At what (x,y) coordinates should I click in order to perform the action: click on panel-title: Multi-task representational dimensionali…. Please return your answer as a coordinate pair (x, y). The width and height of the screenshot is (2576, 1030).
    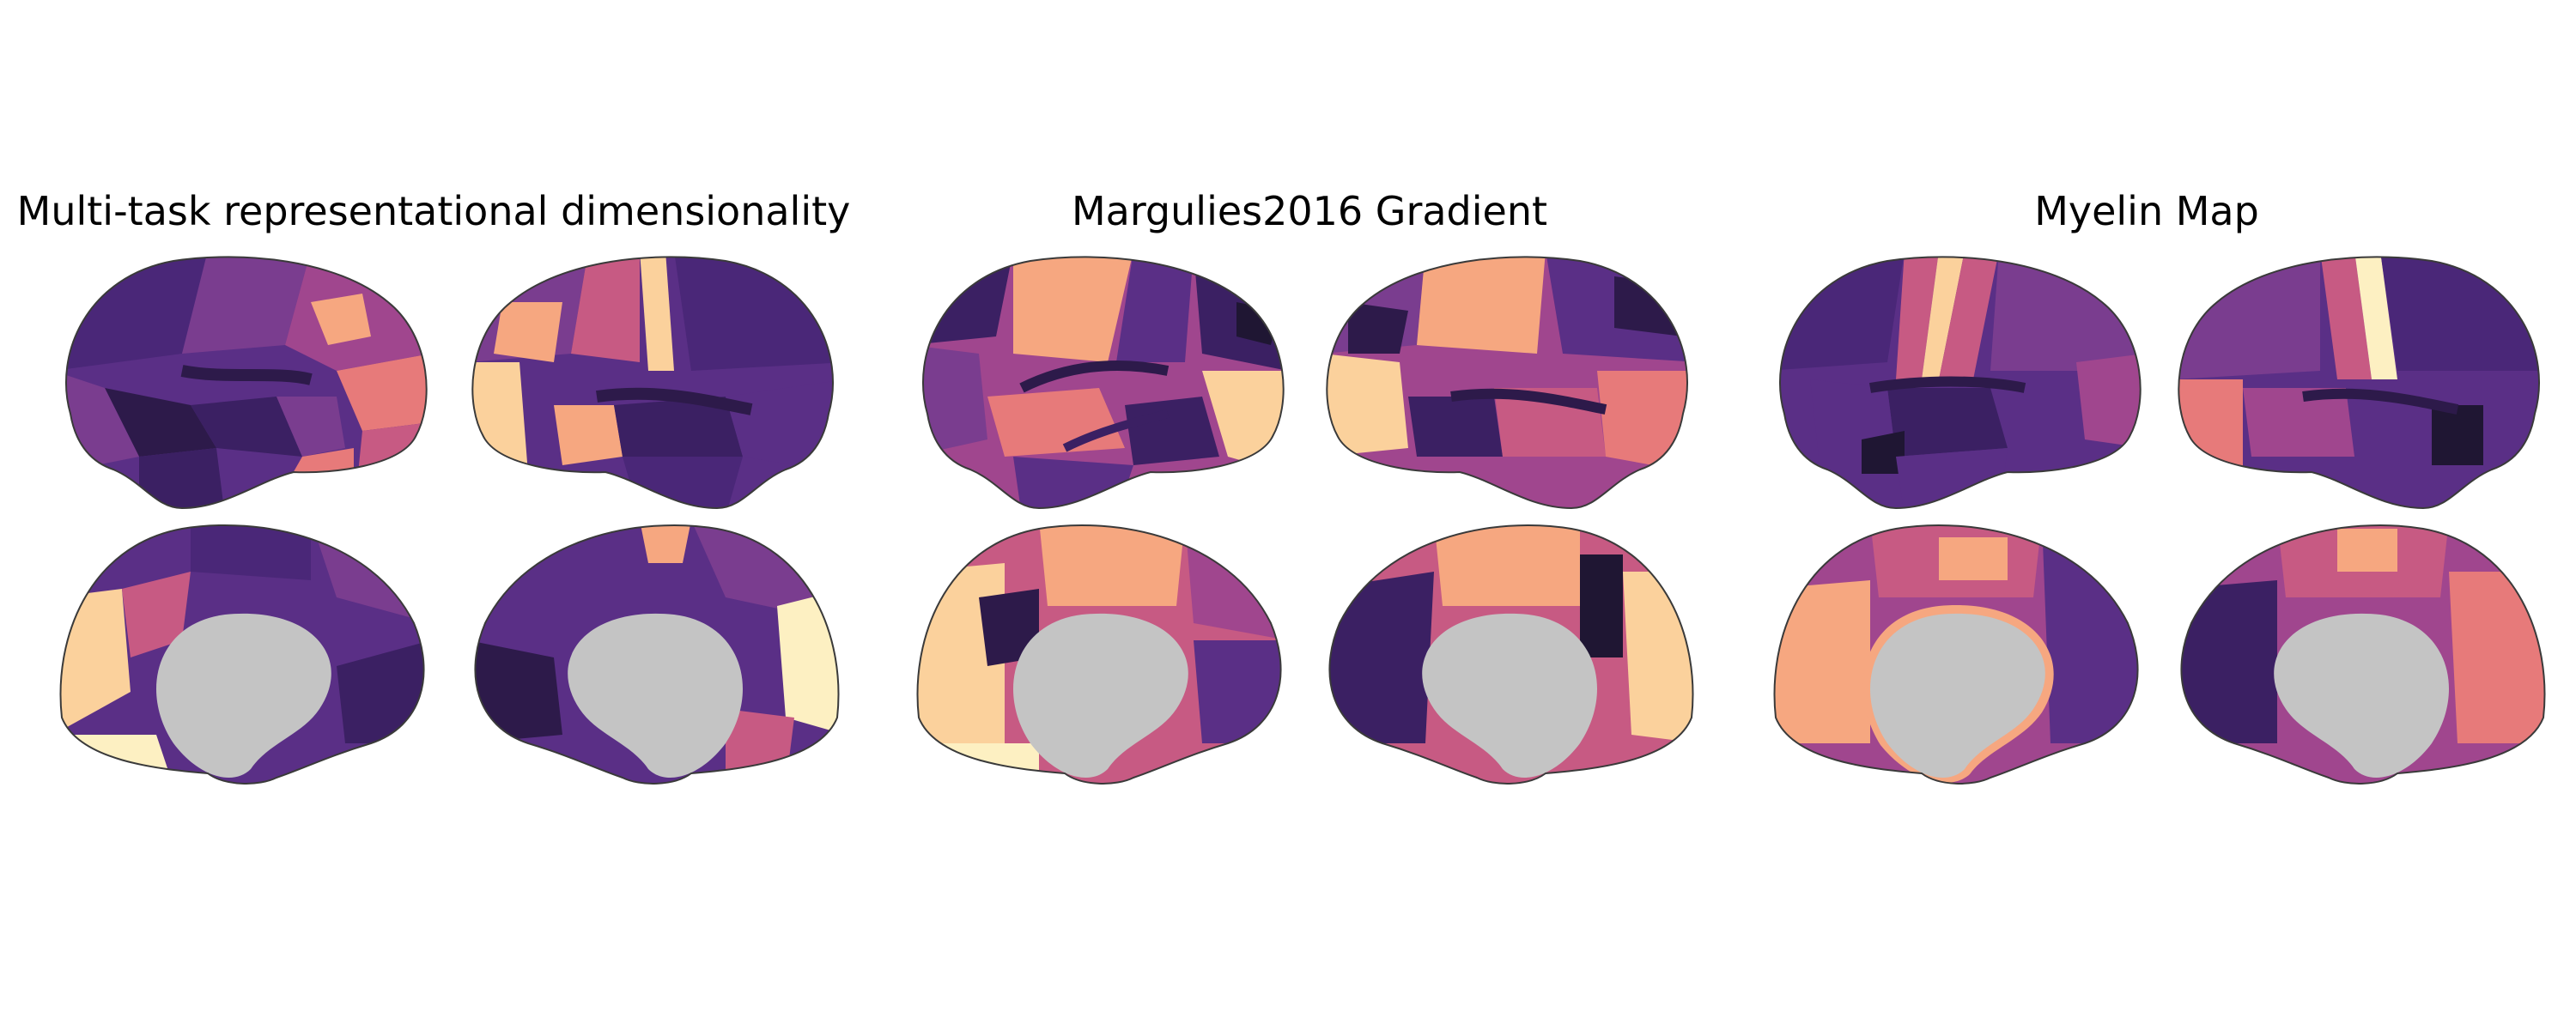
    Looking at the image, I should click on (433, 211).